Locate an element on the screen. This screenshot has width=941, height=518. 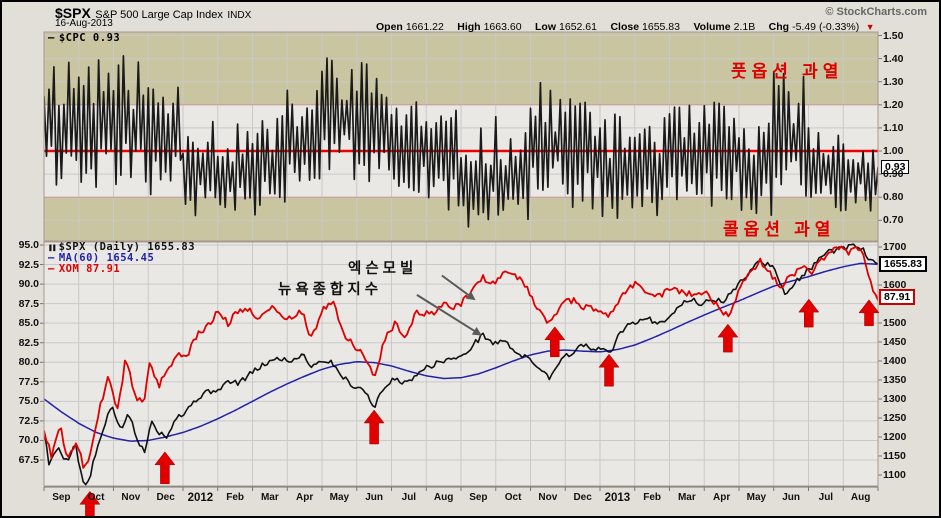
xom-value-tag: 87.91 is located at coordinates (897, 297).